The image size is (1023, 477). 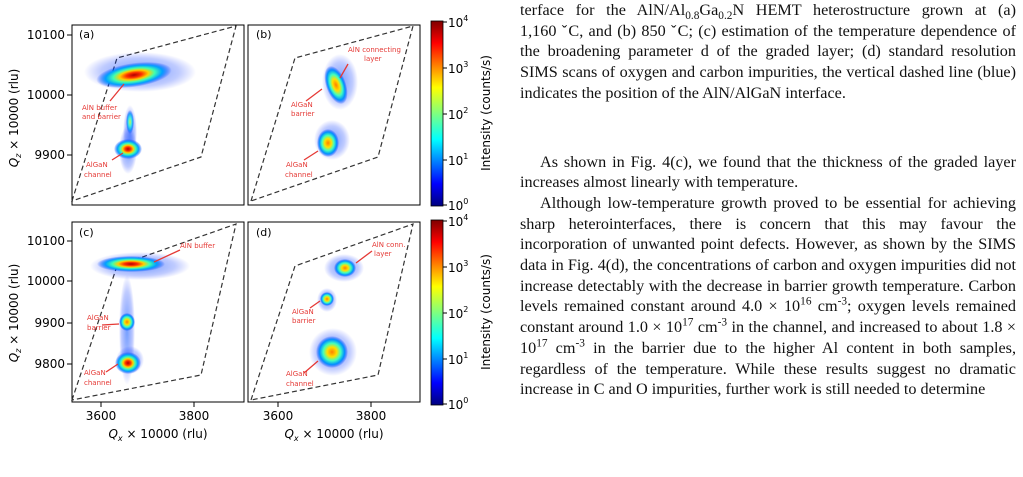 What do you see at coordinates (86, 34) in the screenshot?
I see `panel-a-label: (a)` at bounding box center [86, 34].